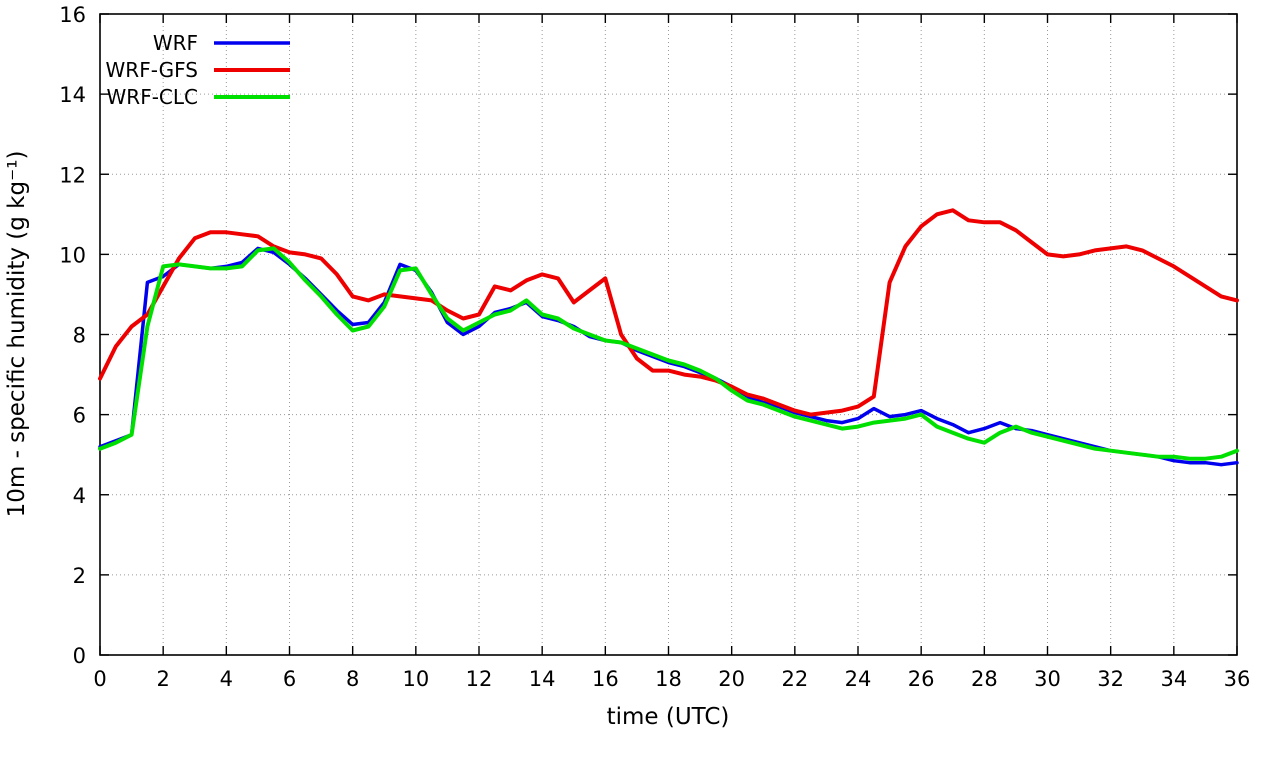  Describe the element at coordinates (72, 255) in the screenshot. I see `y-tick-label: 10` at that location.